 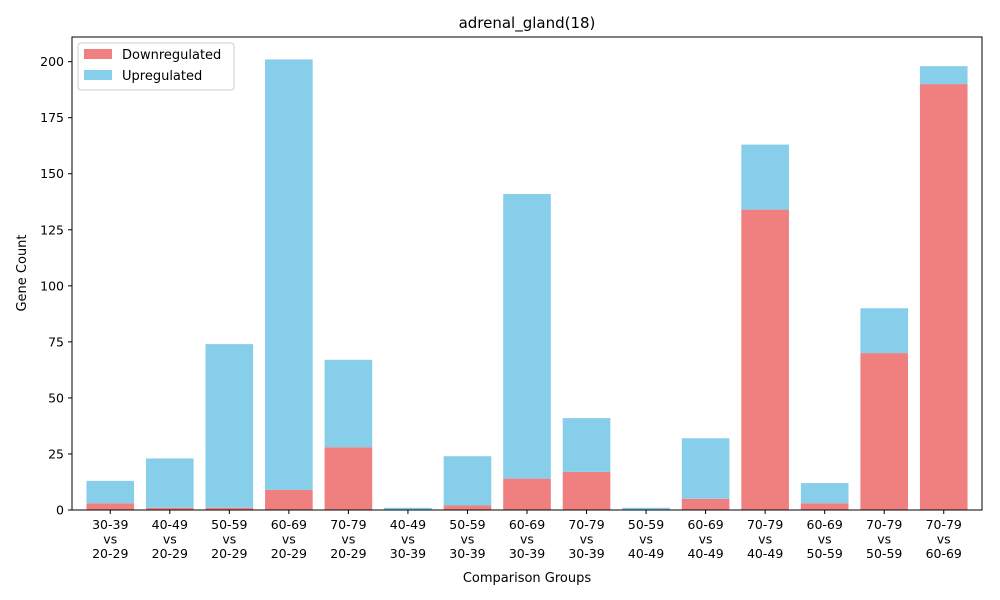 What do you see at coordinates (408, 539) in the screenshot?
I see `x-tick-label: 40-49 vs 30-39` at bounding box center [408, 539].